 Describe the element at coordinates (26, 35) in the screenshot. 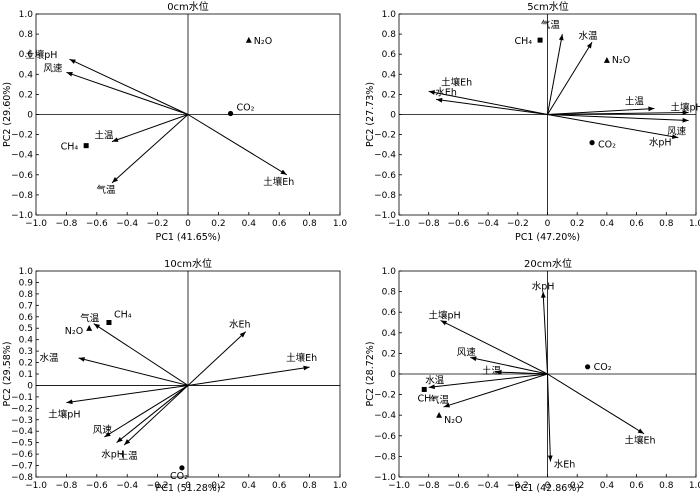

I see `y-tick-label: 0.8` at that location.